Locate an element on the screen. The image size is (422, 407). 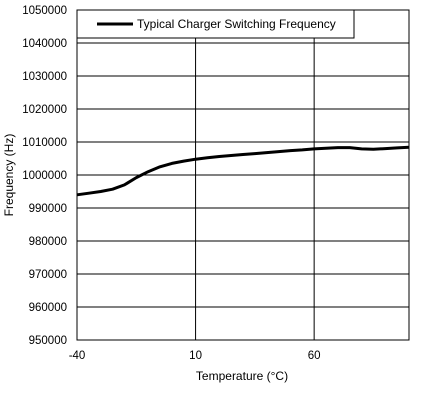
y-tick-label: 960000 is located at coordinates (48, 308).